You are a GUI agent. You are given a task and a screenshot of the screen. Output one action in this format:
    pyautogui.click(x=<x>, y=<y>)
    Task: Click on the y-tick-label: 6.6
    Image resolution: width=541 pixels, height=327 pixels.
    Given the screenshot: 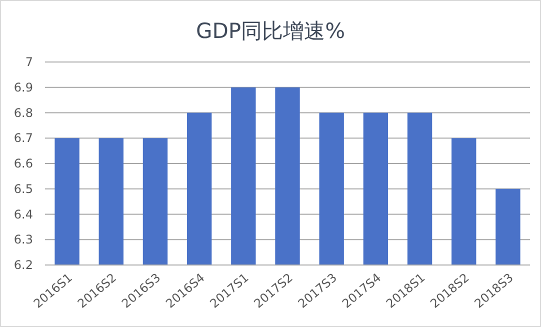 What is the action you would take?
    pyautogui.click(x=23, y=163)
    